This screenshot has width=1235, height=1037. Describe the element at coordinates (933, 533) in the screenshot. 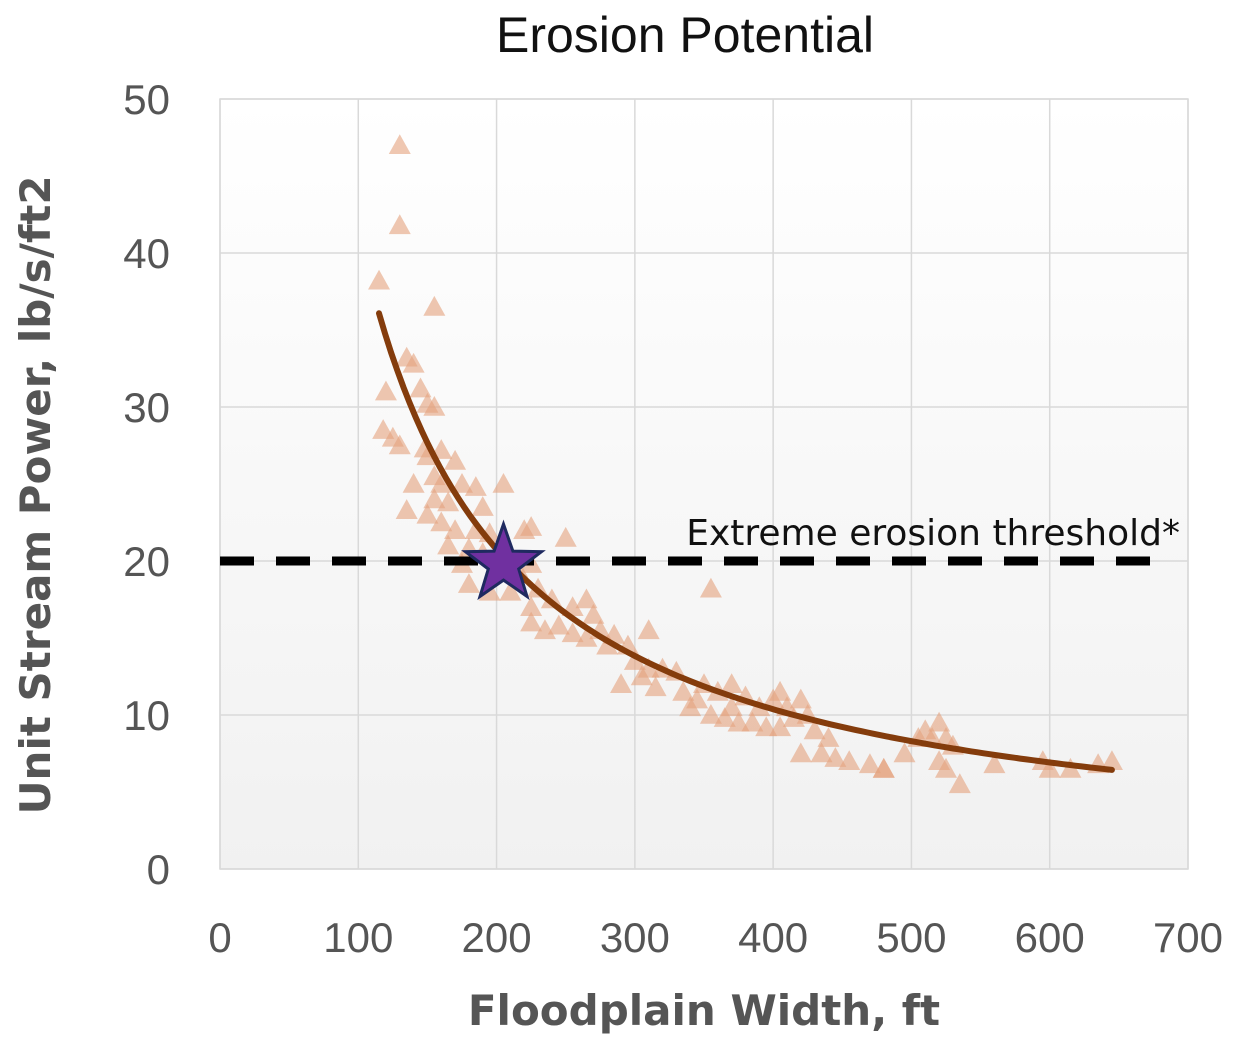

I see `threshold-label: Extreme erosion threshold*` at that location.